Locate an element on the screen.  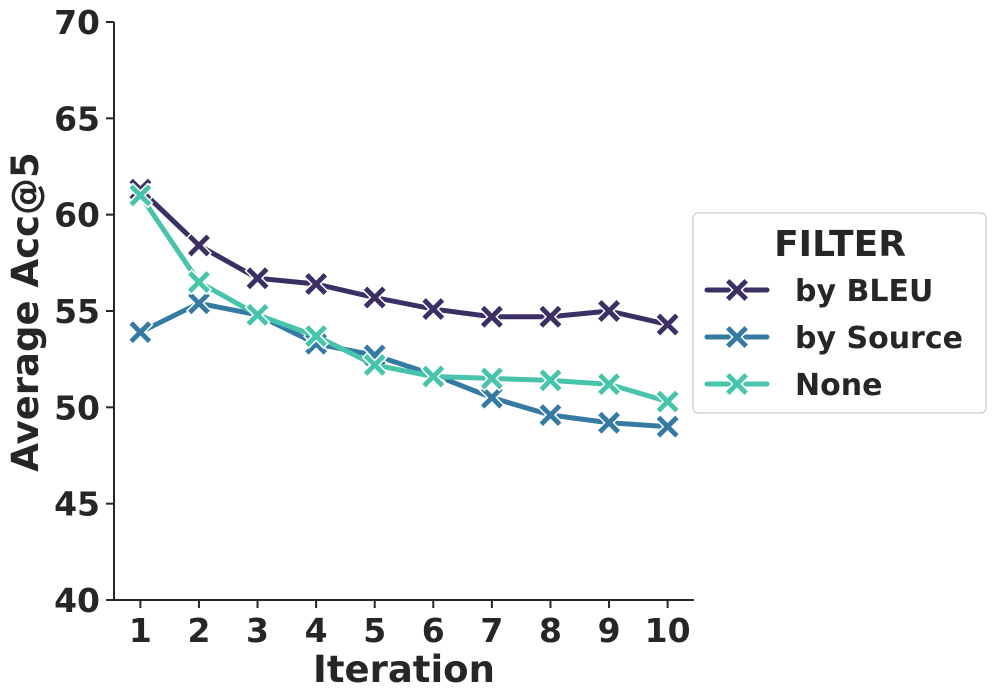
legend-entries: by BLEU by Source None is located at coordinates (833, 338).